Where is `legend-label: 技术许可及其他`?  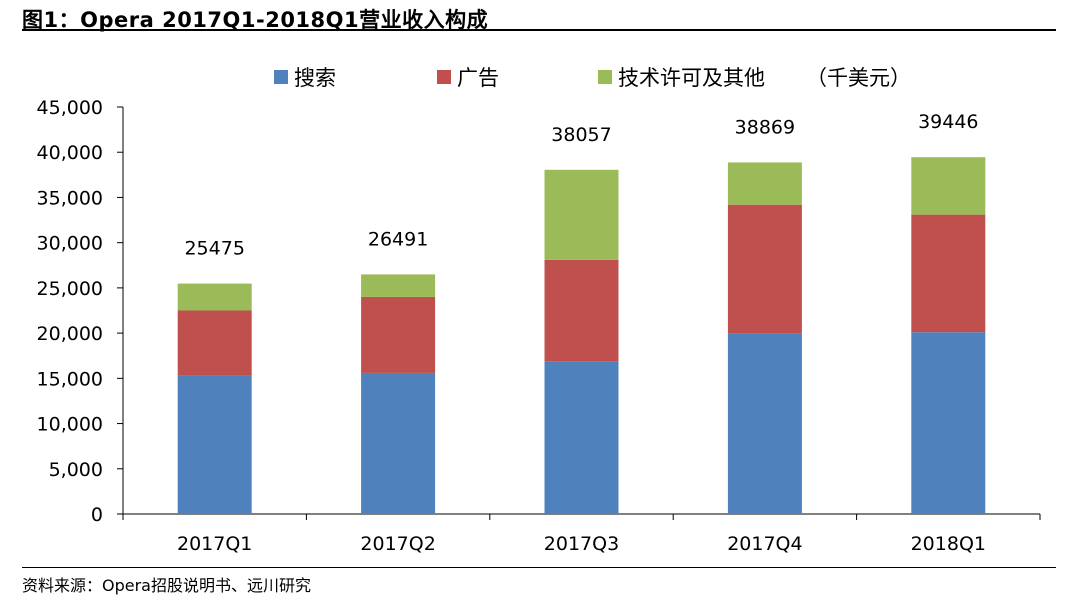 legend-label: 技术许可及其他 is located at coordinates (691, 78).